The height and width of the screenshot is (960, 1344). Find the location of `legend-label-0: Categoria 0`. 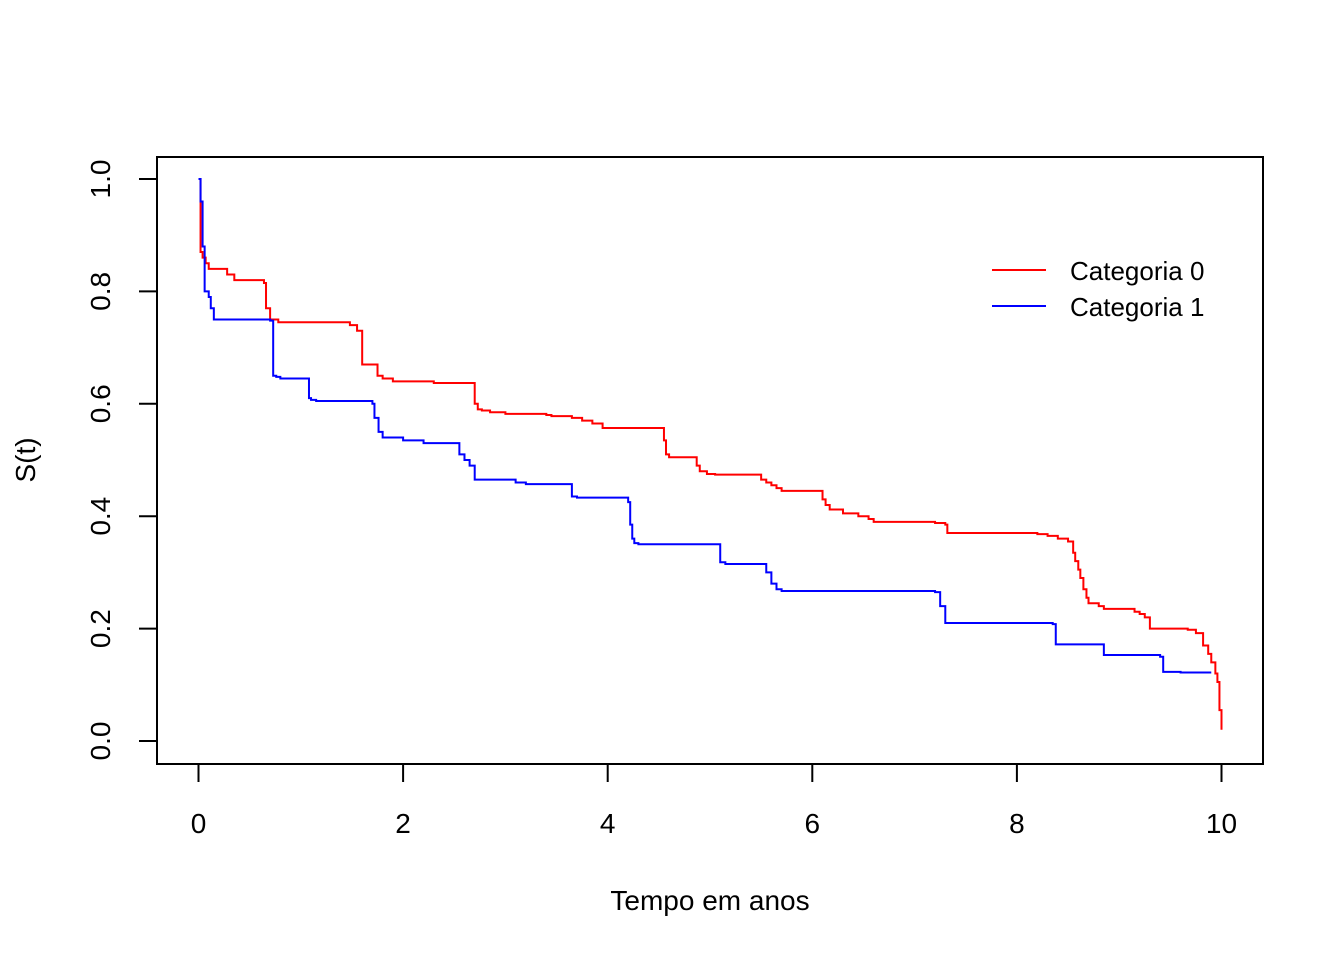

legend-label-0: Categoria 0 is located at coordinates (1137, 271).